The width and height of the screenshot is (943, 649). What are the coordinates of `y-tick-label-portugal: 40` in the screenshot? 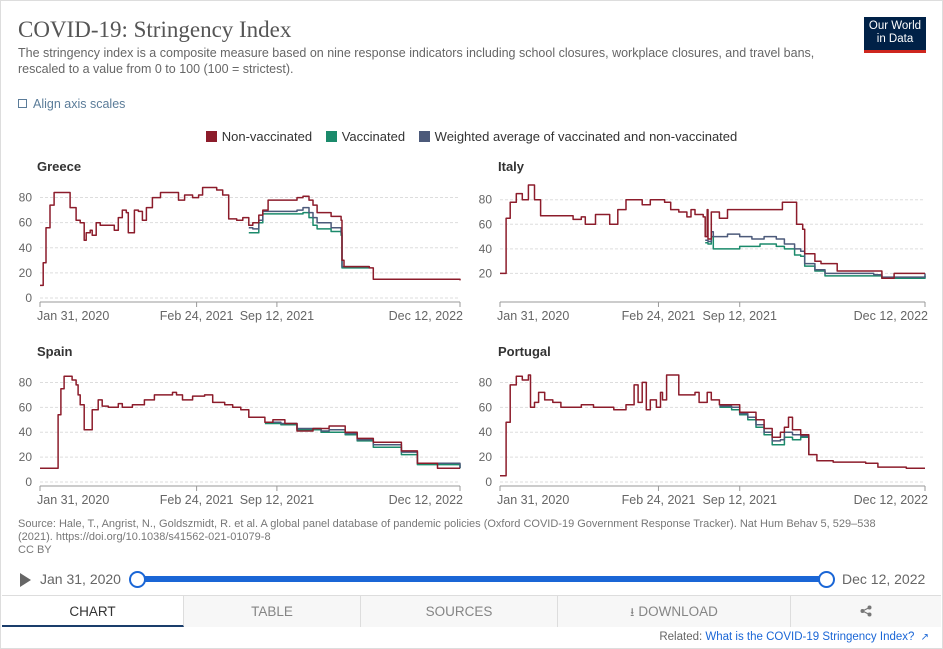 It's located at (486, 432).